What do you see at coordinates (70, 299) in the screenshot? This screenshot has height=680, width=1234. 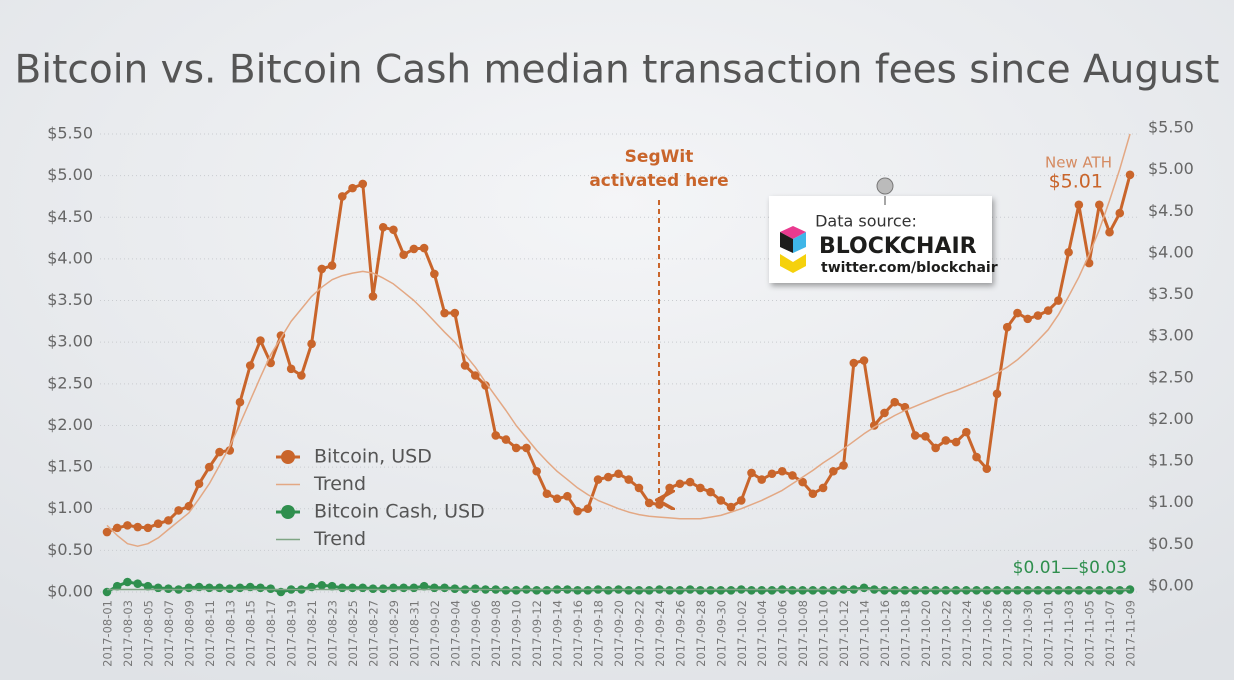 I see `y-tick-label: $3.50` at bounding box center [70, 299].